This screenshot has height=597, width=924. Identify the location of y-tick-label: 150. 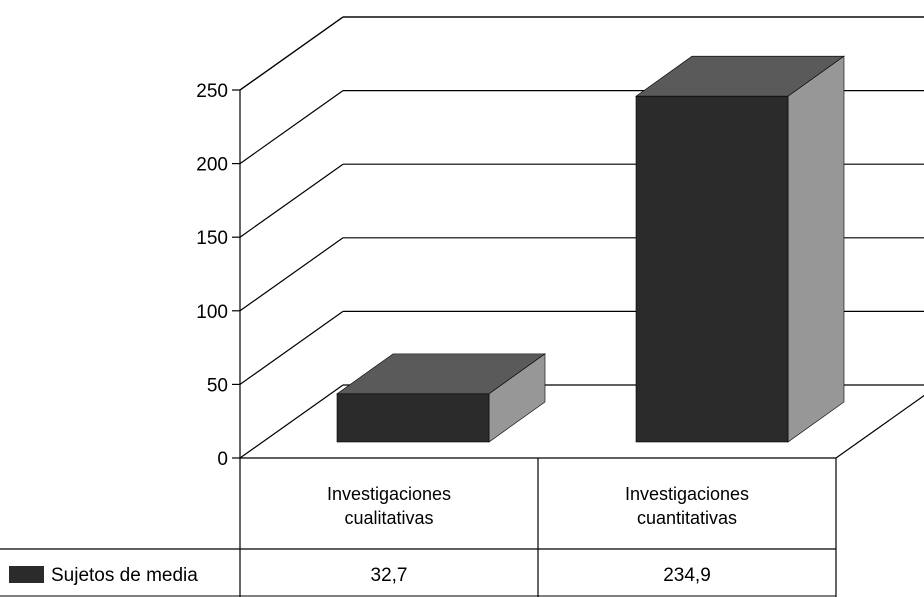
(212, 238).